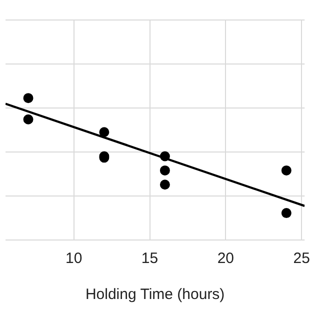 The height and width of the screenshot is (320, 320). What do you see at coordinates (73, 259) in the screenshot?
I see `x-tick-label: 10` at bounding box center [73, 259].